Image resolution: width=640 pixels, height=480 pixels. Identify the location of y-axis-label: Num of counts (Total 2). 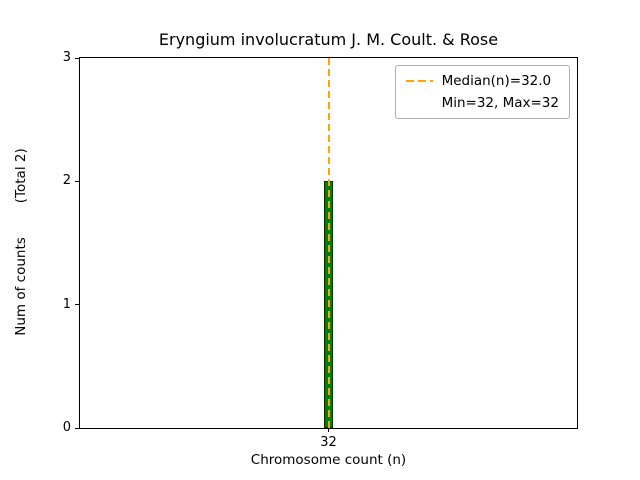
(21, 241).